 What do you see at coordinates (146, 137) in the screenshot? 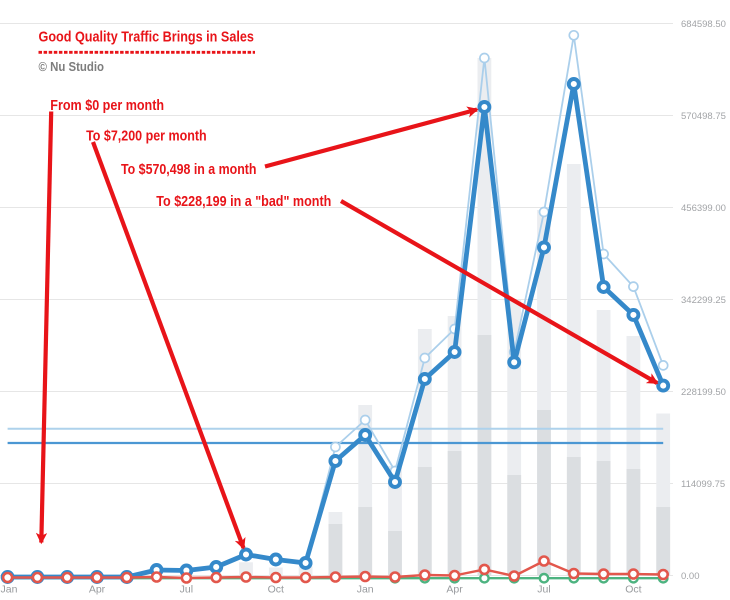
I see `svg-text: To $7,200 per month` at bounding box center [146, 137].